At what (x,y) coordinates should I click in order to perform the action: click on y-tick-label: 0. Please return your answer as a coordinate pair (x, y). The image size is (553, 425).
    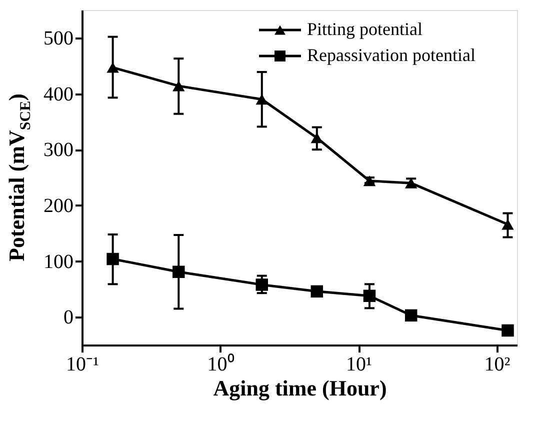
    Looking at the image, I should click on (69, 317).